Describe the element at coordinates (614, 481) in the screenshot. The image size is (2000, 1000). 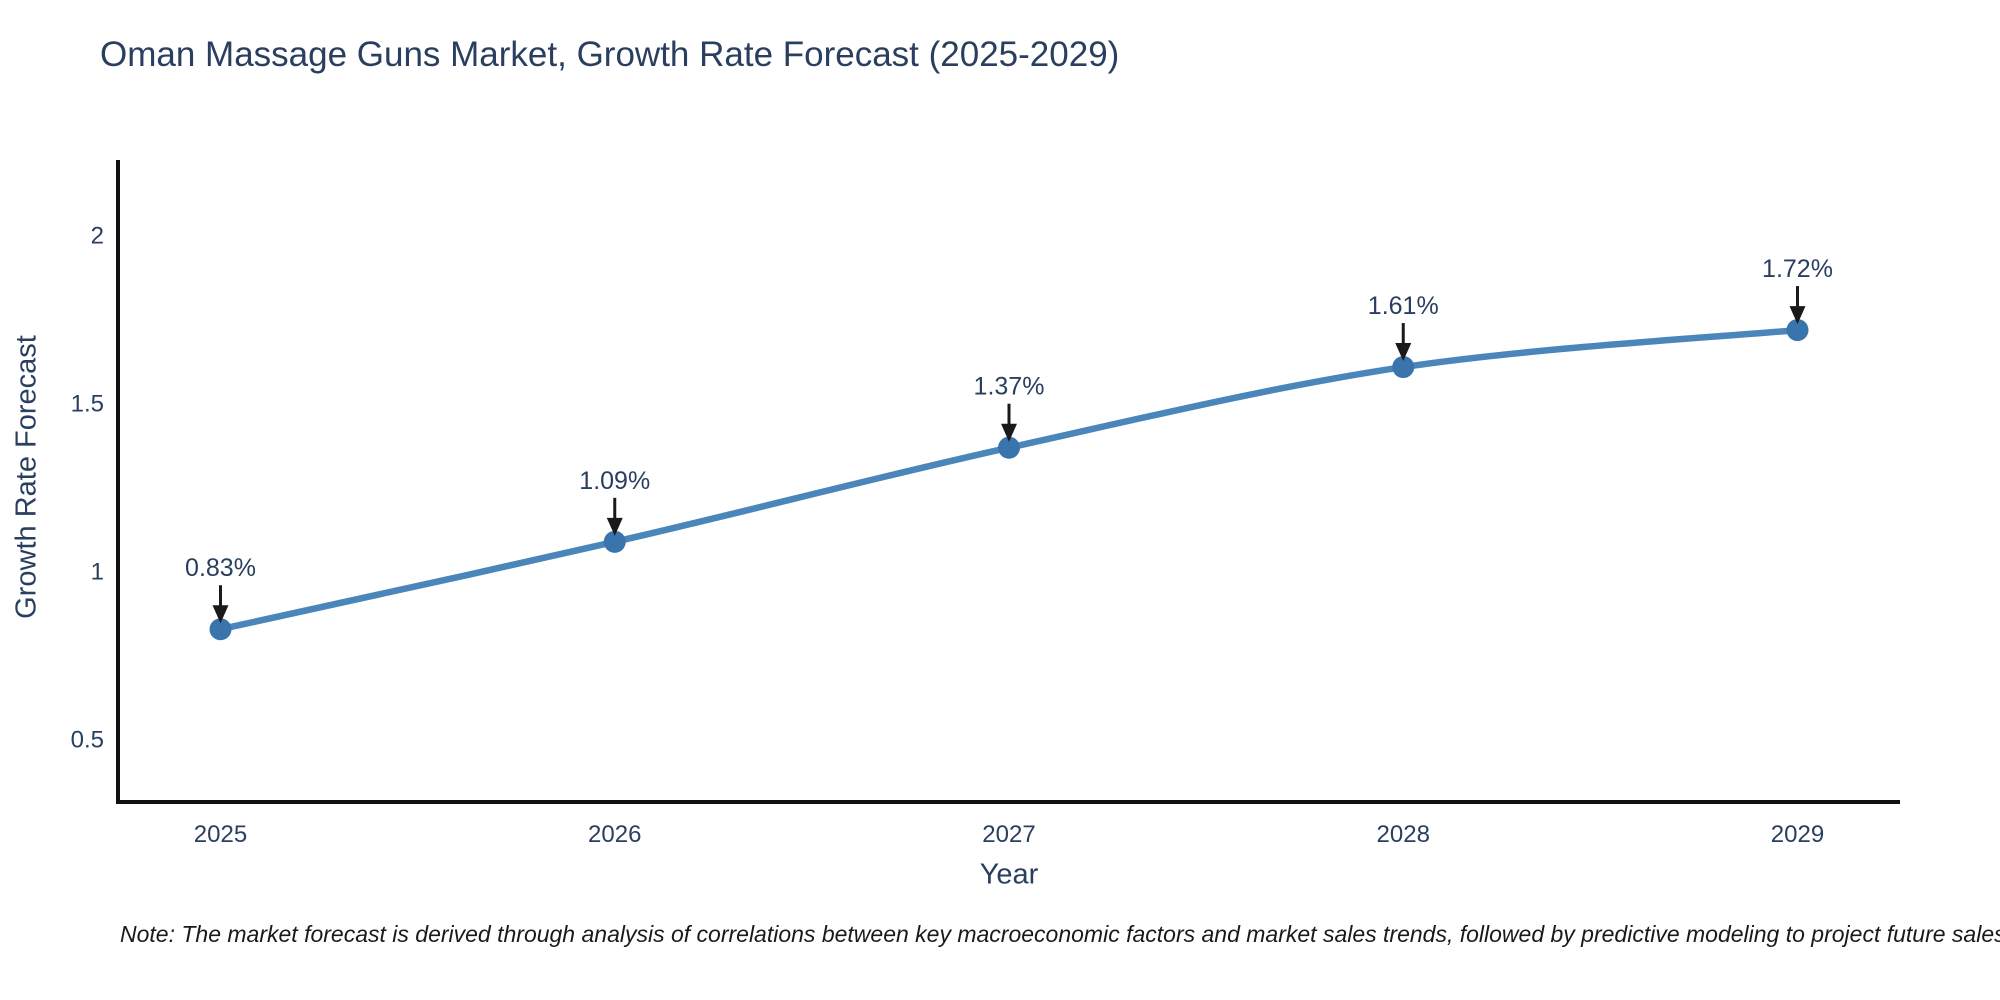
I see `point-annotation-label: 1.09%` at that location.